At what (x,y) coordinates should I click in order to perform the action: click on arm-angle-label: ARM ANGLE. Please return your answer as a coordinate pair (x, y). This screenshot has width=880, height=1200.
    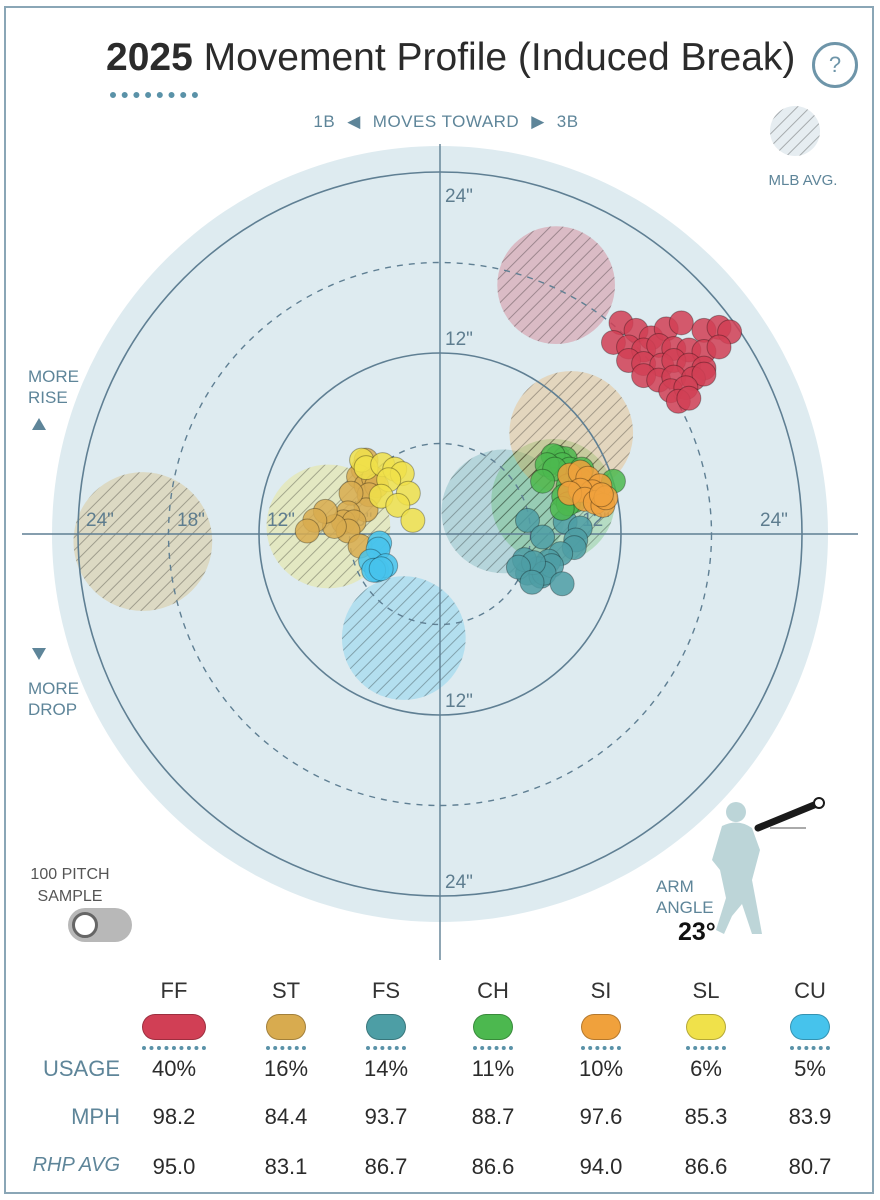
    Looking at the image, I should click on (685, 897).